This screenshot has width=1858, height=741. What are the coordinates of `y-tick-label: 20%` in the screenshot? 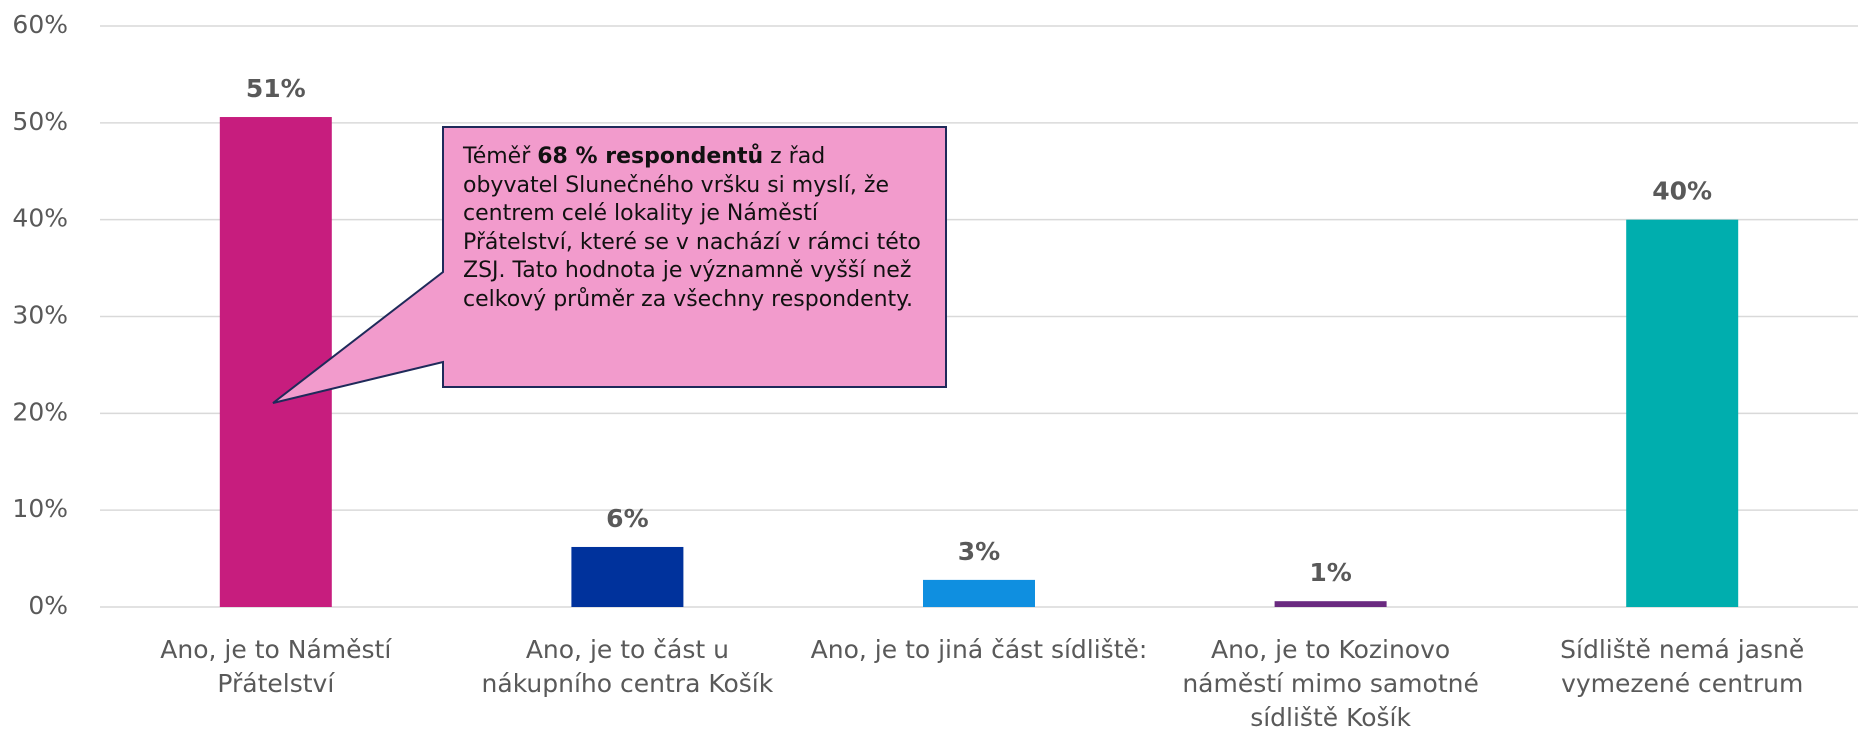 It's located at (40, 411).